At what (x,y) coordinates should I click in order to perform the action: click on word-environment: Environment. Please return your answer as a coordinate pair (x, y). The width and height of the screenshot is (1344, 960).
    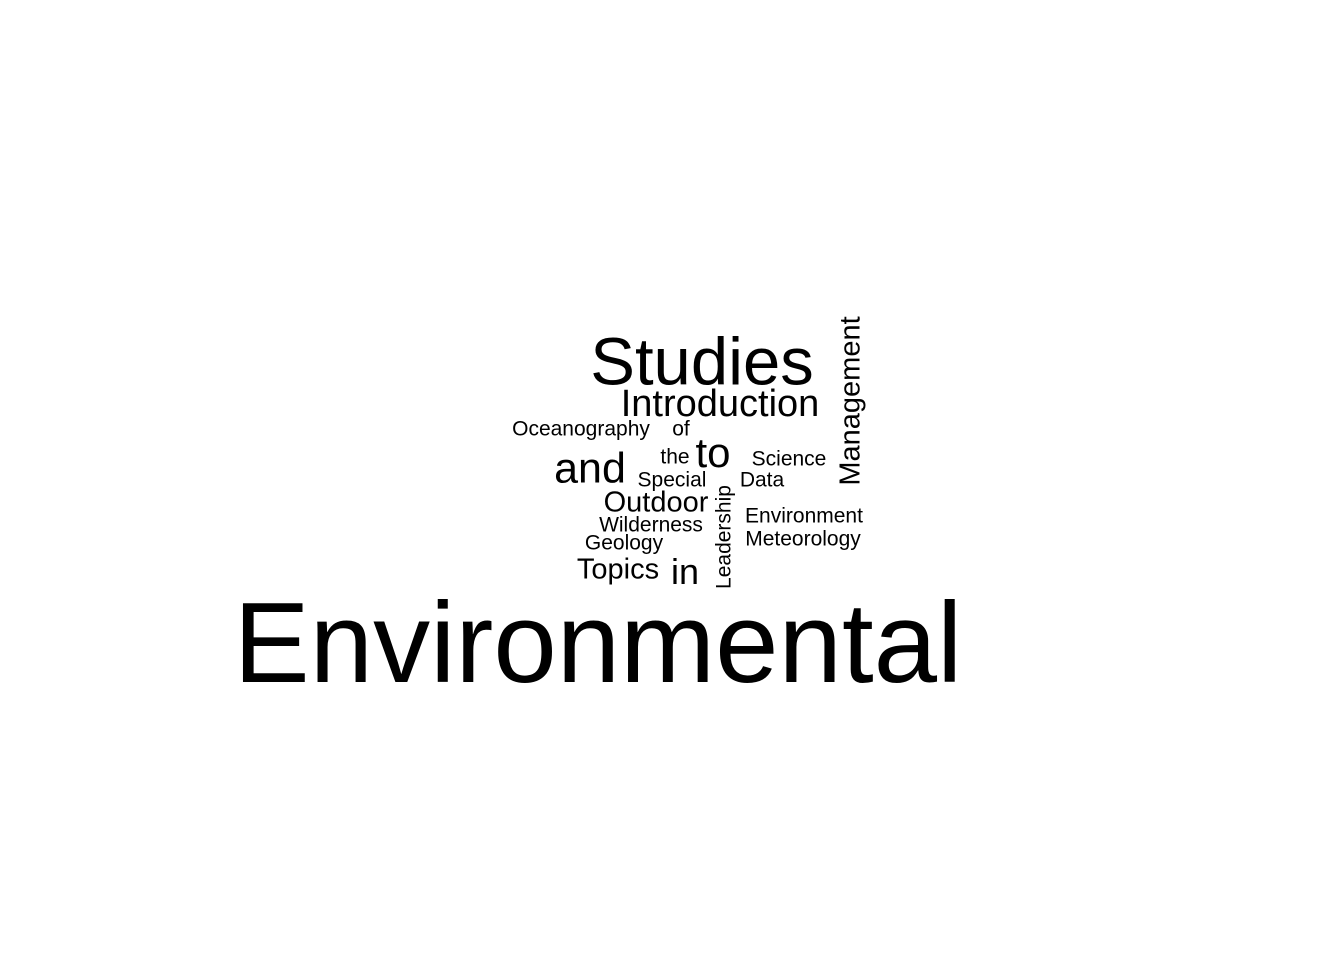
    Looking at the image, I should click on (804, 516).